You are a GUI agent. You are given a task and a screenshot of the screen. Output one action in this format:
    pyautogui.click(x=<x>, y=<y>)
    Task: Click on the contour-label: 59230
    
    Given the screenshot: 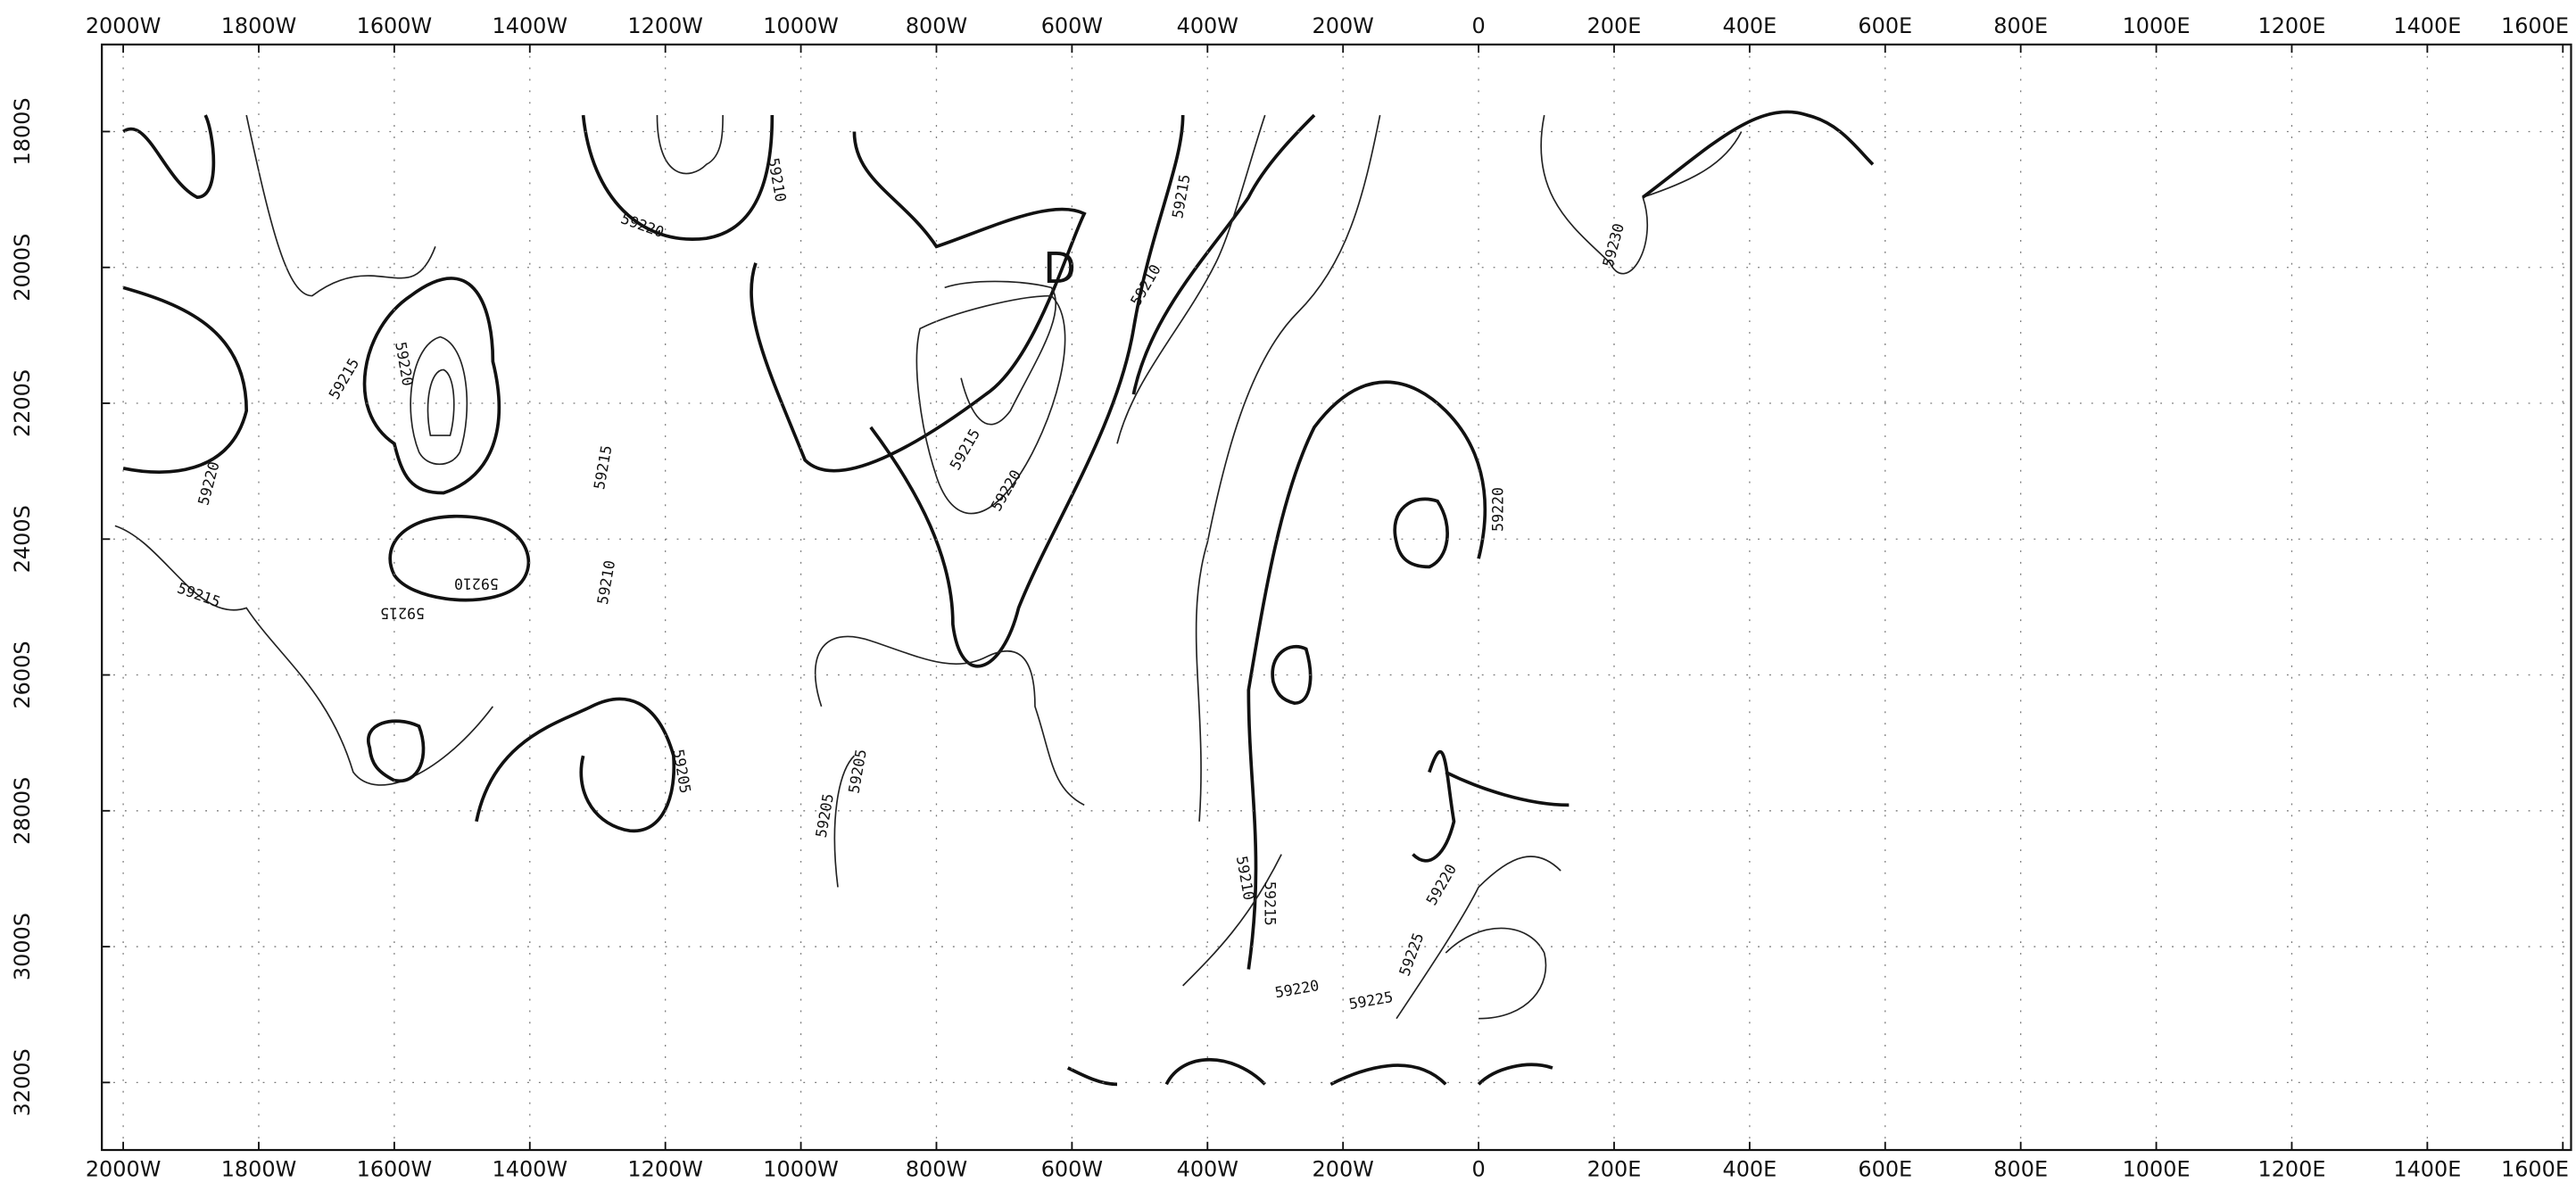 What is the action you would take?
    pyautogui.click(x=1614, y=245)
    